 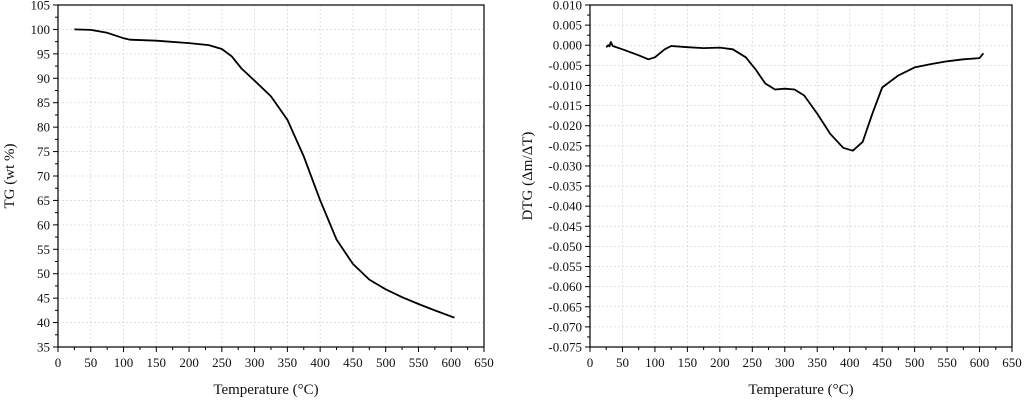 What do you see at coordinates (565, 306) in the screenshot?
I see `y-tick-label: -0.065` at bounding box center [565, 306].